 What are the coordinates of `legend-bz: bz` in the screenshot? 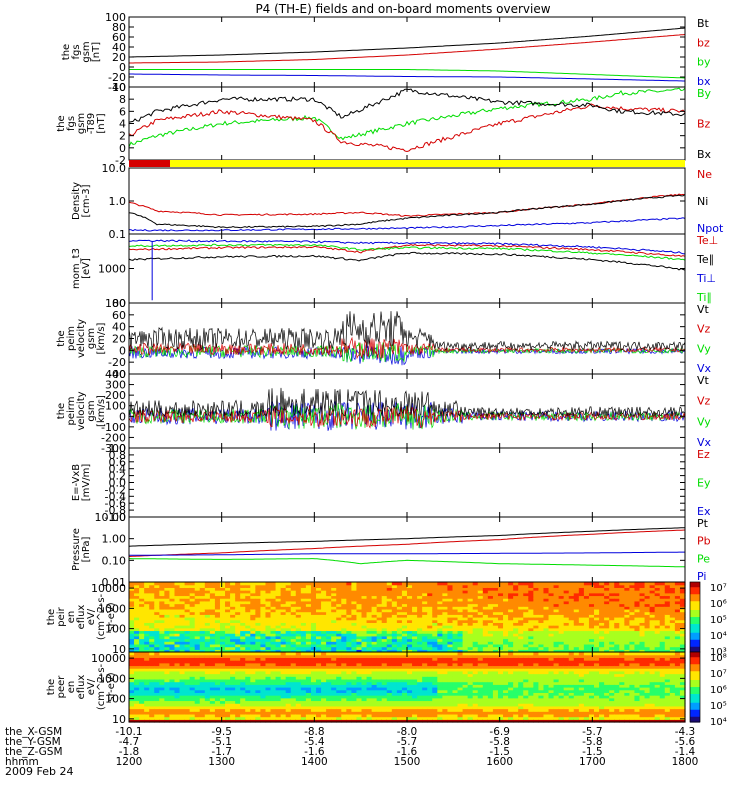 It's located at (703, 42).